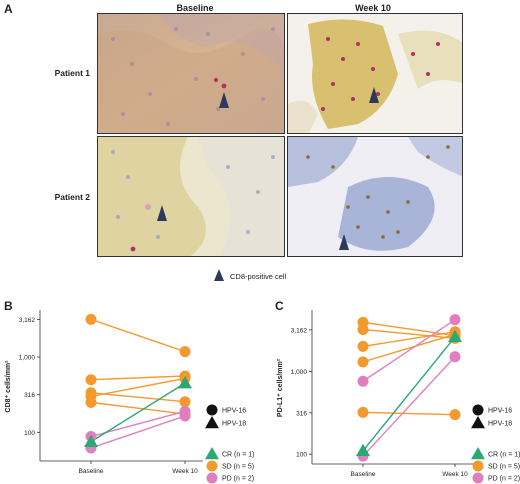 This screenshot has height=484, width=520. Describe the element at coordinates (478, 410) in the screenshot. I see `chart-c-legend-shape-circle-icon` at that location.